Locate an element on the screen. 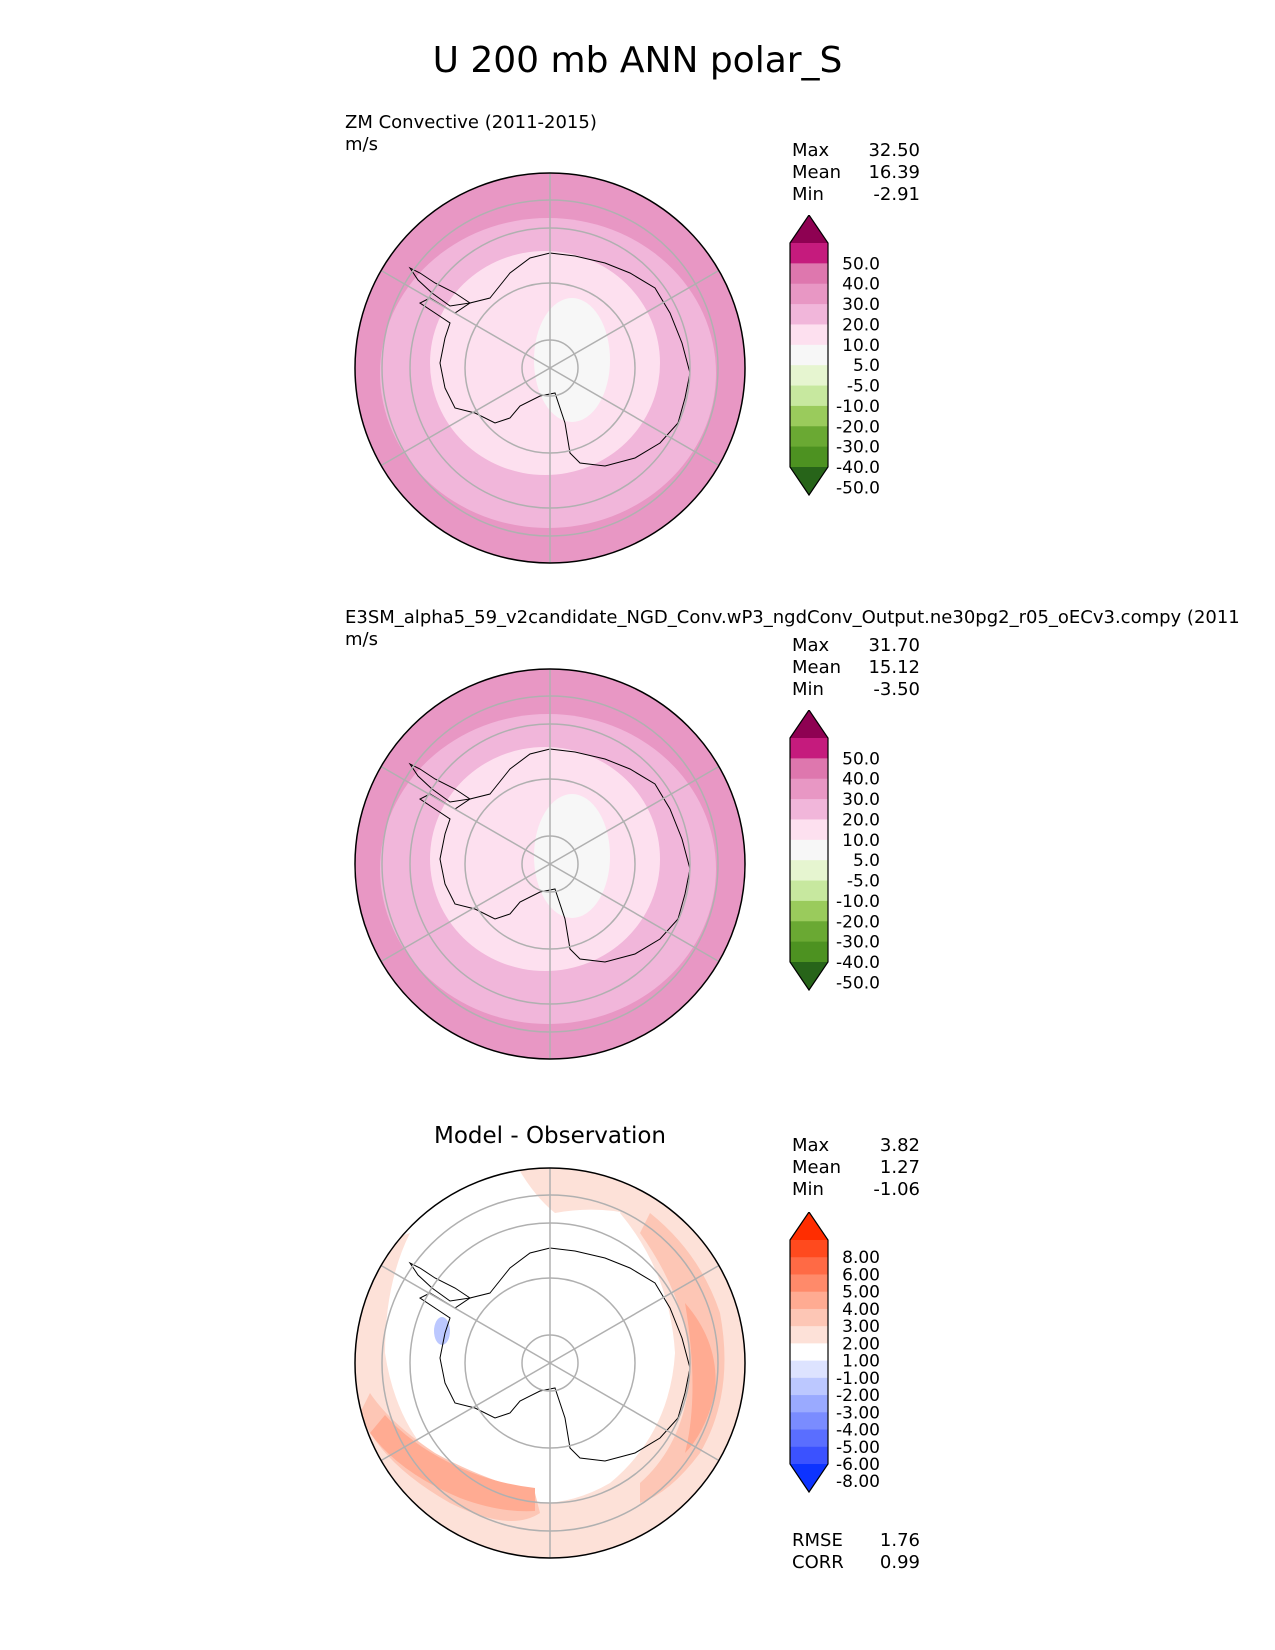 The image size is (1275, 1650). colorbar-tick-label: -50.0 is located at coordinates (858, 488).